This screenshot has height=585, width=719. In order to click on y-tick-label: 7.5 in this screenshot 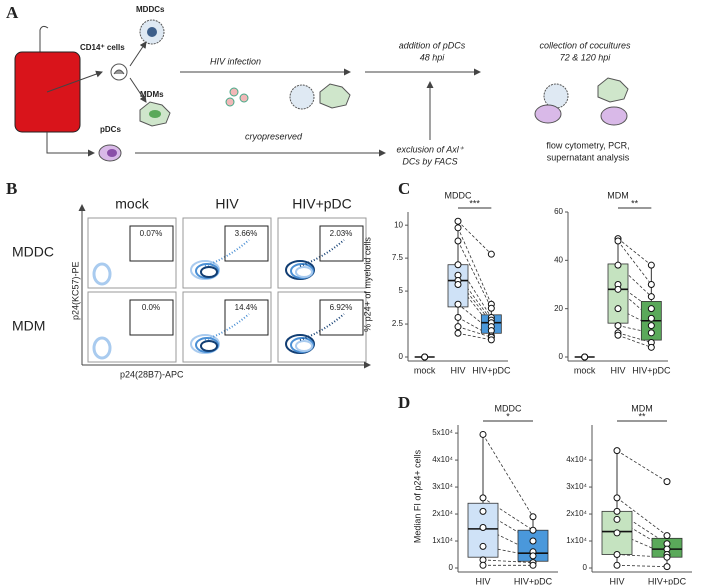, I will do `click(398, 257)`.